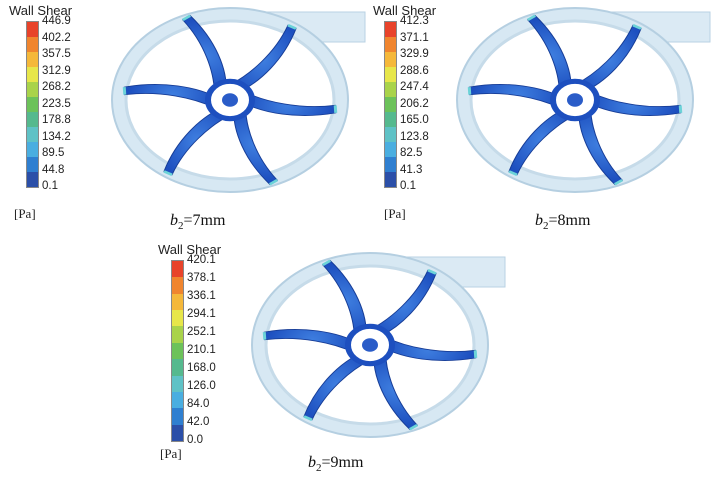 Image resolution: width=713 pixels, height=479 pixels. What do you see at coordinates (56, 136) in the screenshot?
I see `colorbar-tick-label: 134.2` at bounding box center [56, 136].